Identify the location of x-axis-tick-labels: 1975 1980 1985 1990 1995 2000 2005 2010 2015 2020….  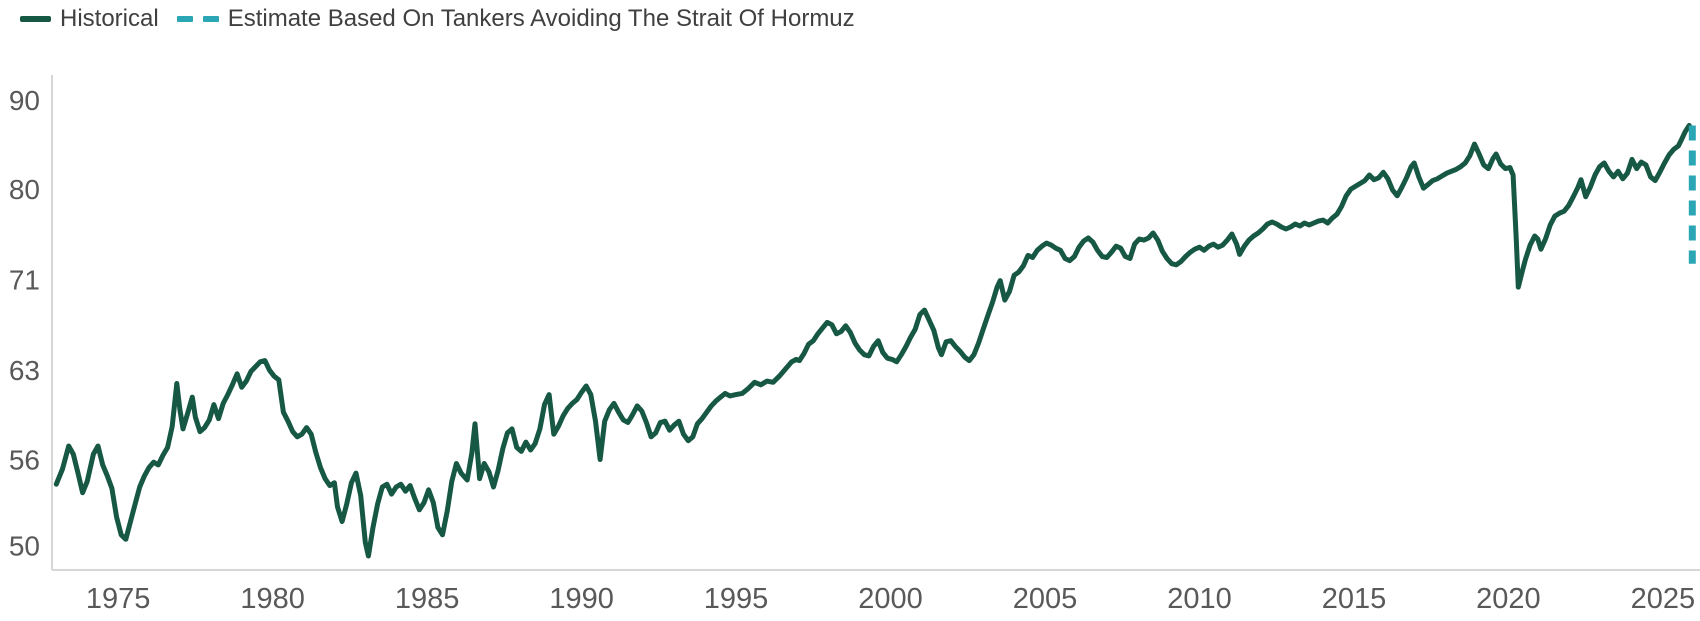
(890, 599).